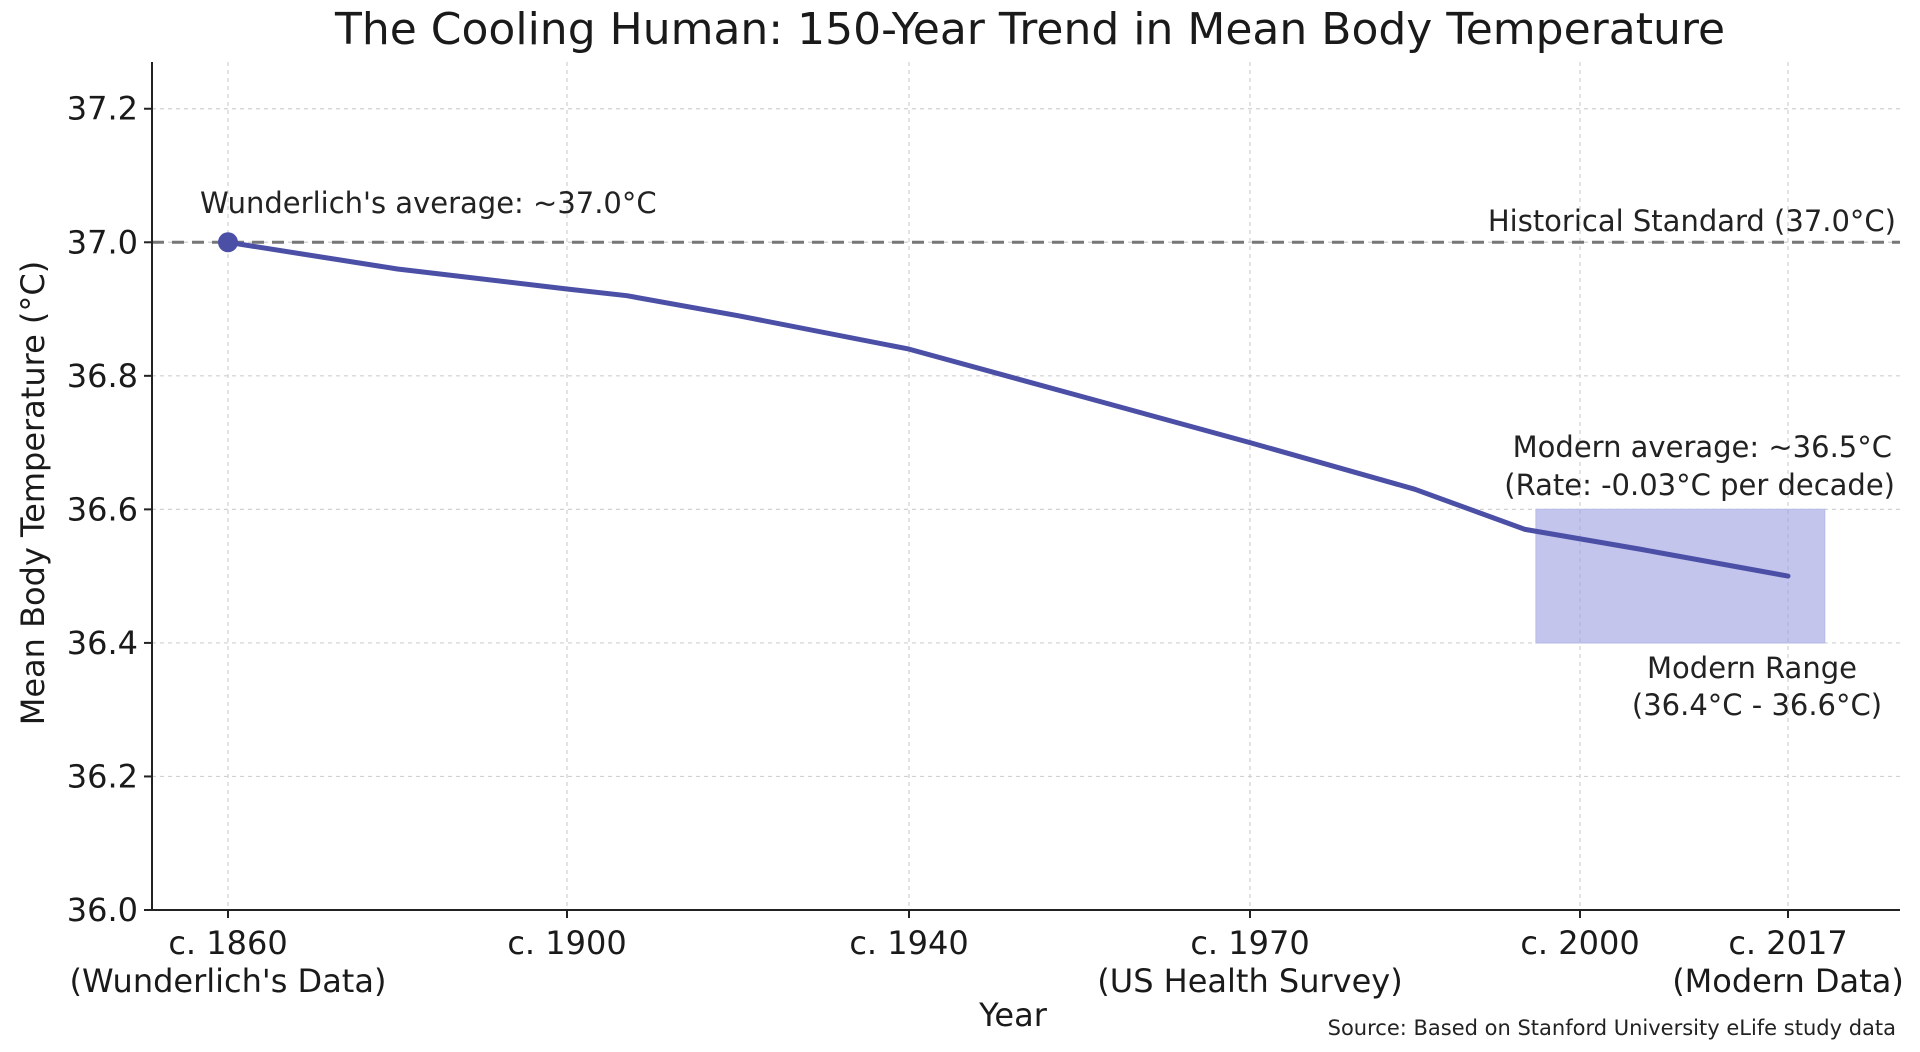 The width and height of the screenshot is (1920, 1052). Describe the element at coordinates (1249, 981) in the screenshot. I see `x-tick-label: (US Health Survey)` at that location.